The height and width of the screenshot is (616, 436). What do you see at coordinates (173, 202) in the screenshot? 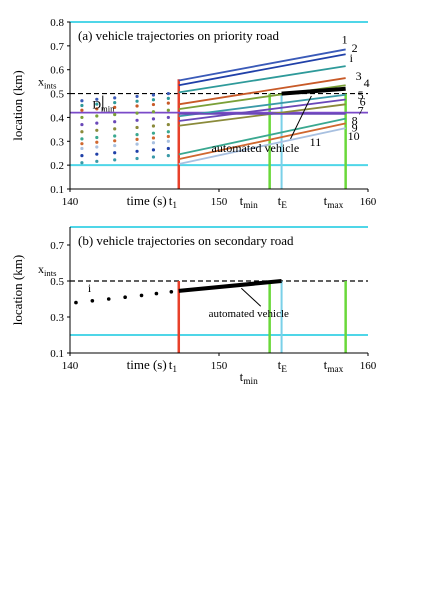
I see `t1-label: t1` at bounding box center [173, 202].